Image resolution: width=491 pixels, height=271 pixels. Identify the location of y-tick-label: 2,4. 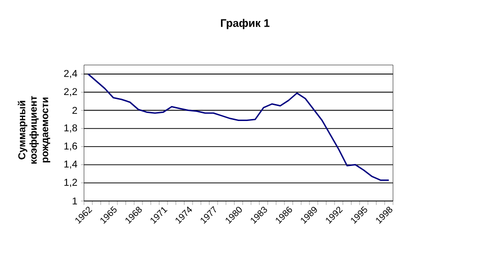
(71, 74).